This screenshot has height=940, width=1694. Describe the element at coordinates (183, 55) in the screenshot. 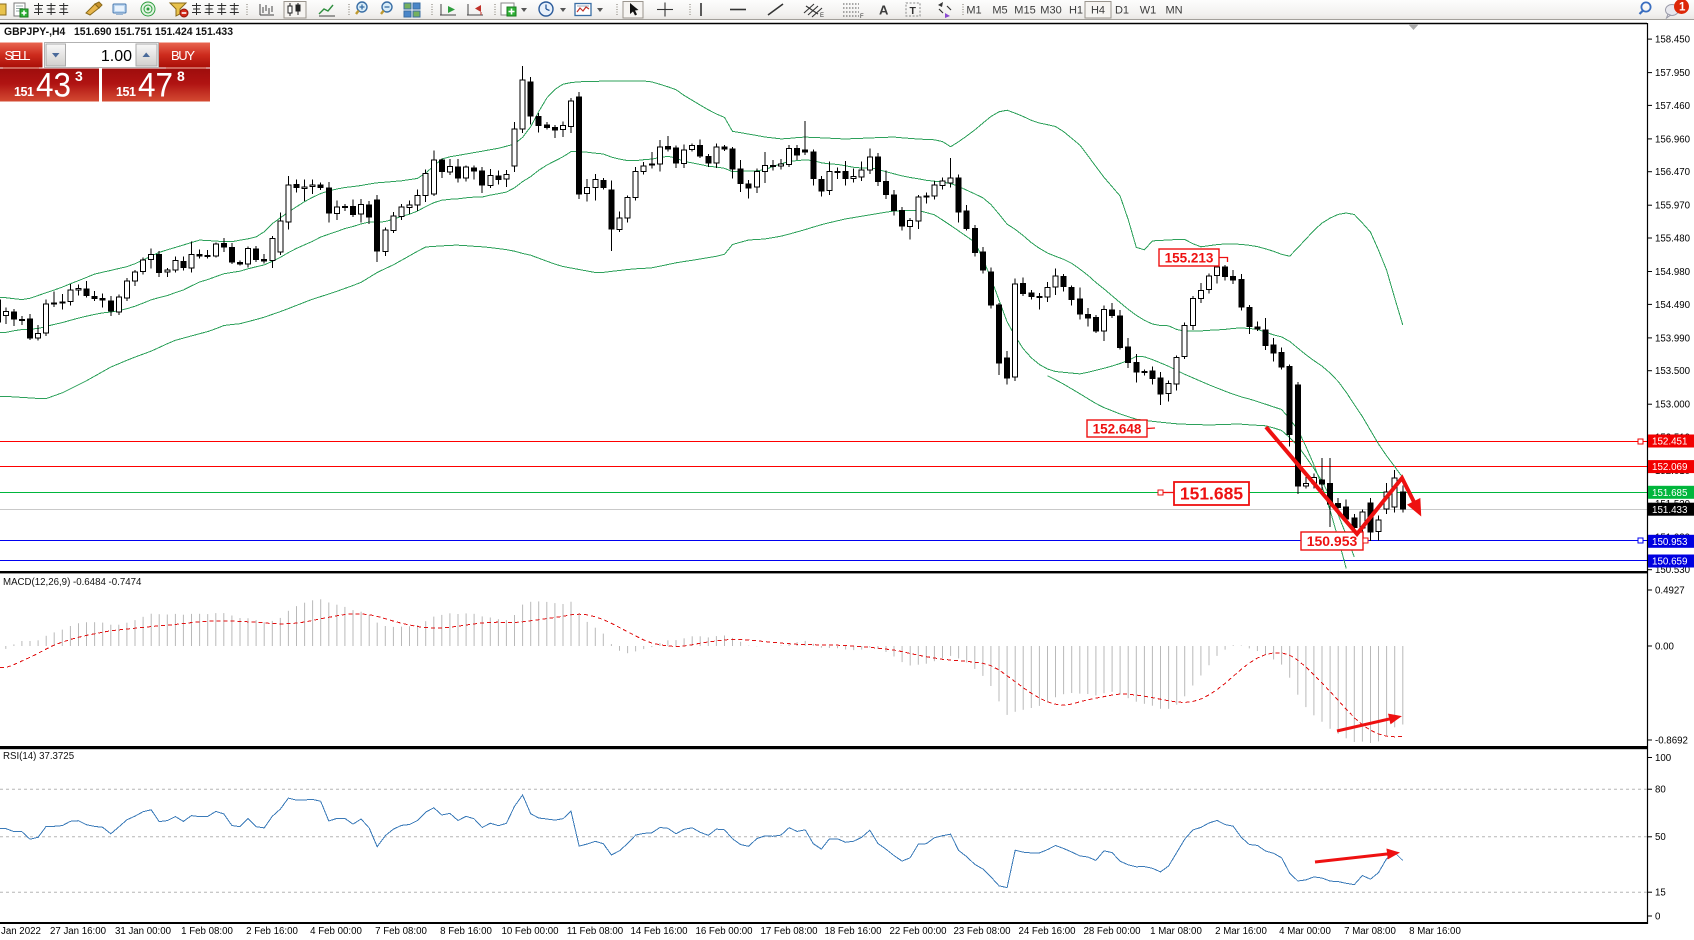

I see `svg-text: BUY` at that location.